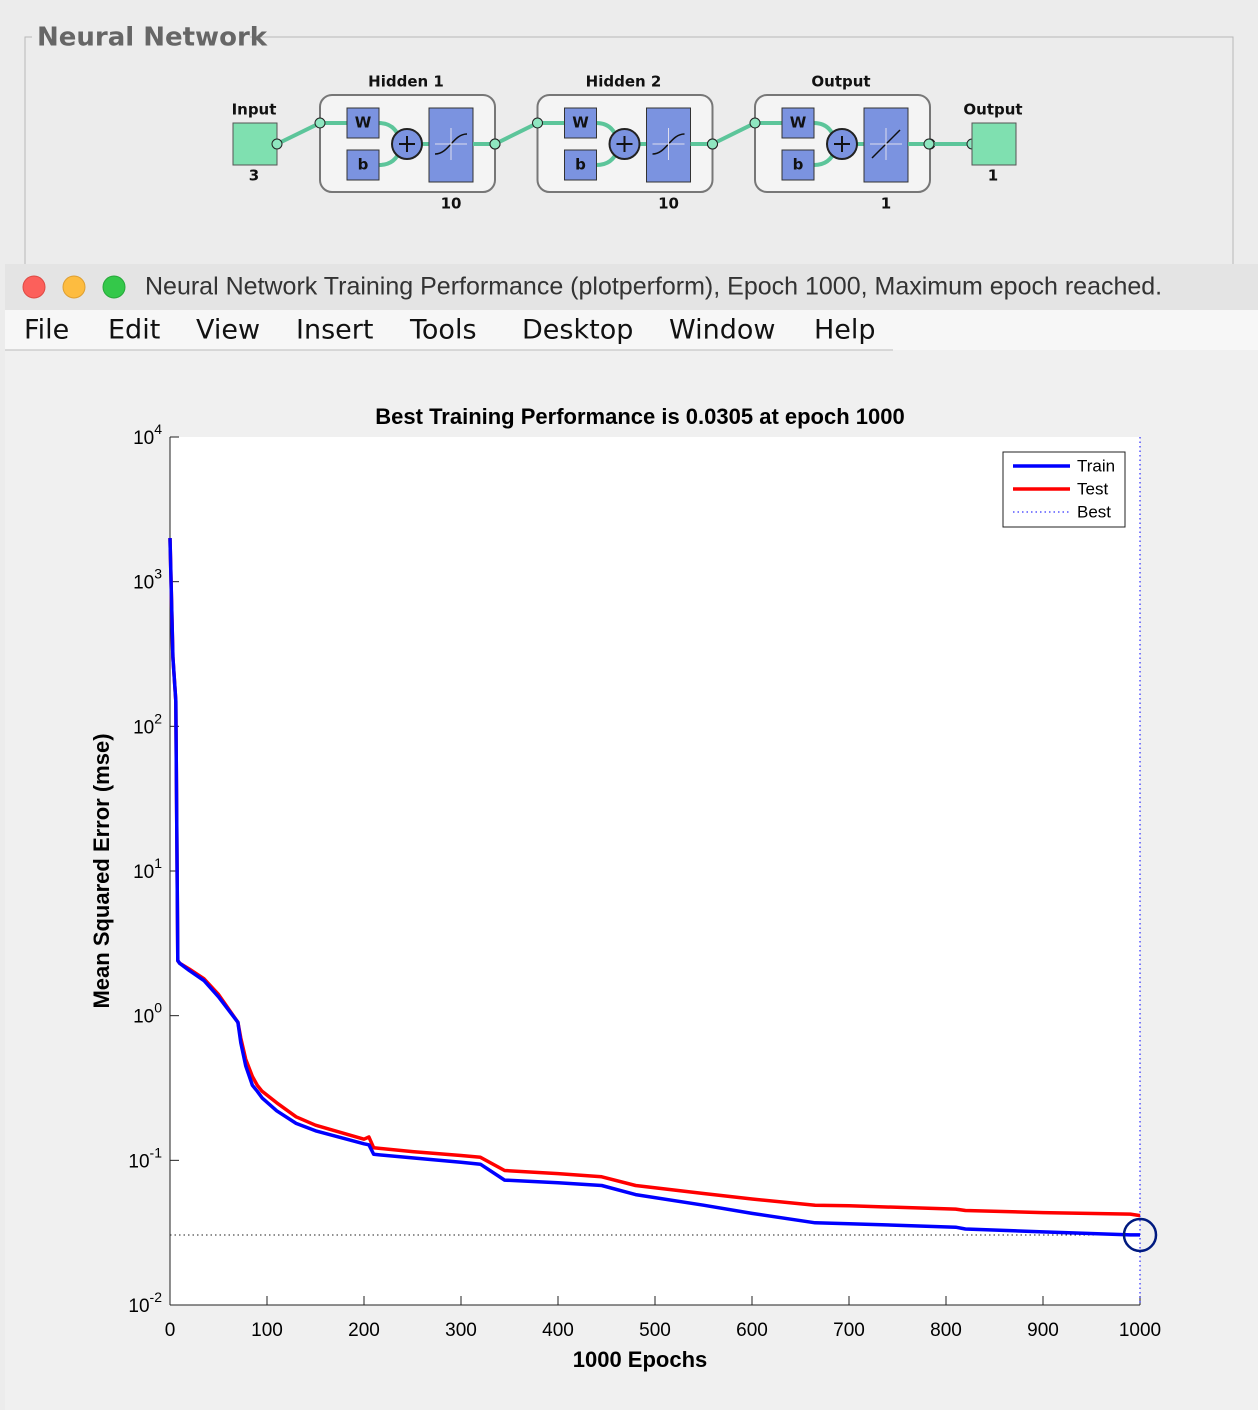 Image resolution: width=1258 pixels, height=1415 pixels. What do you see at coordinates (228, 330) in the screenshot?
I see `menu-item: View` at bounding box center [228, 330].